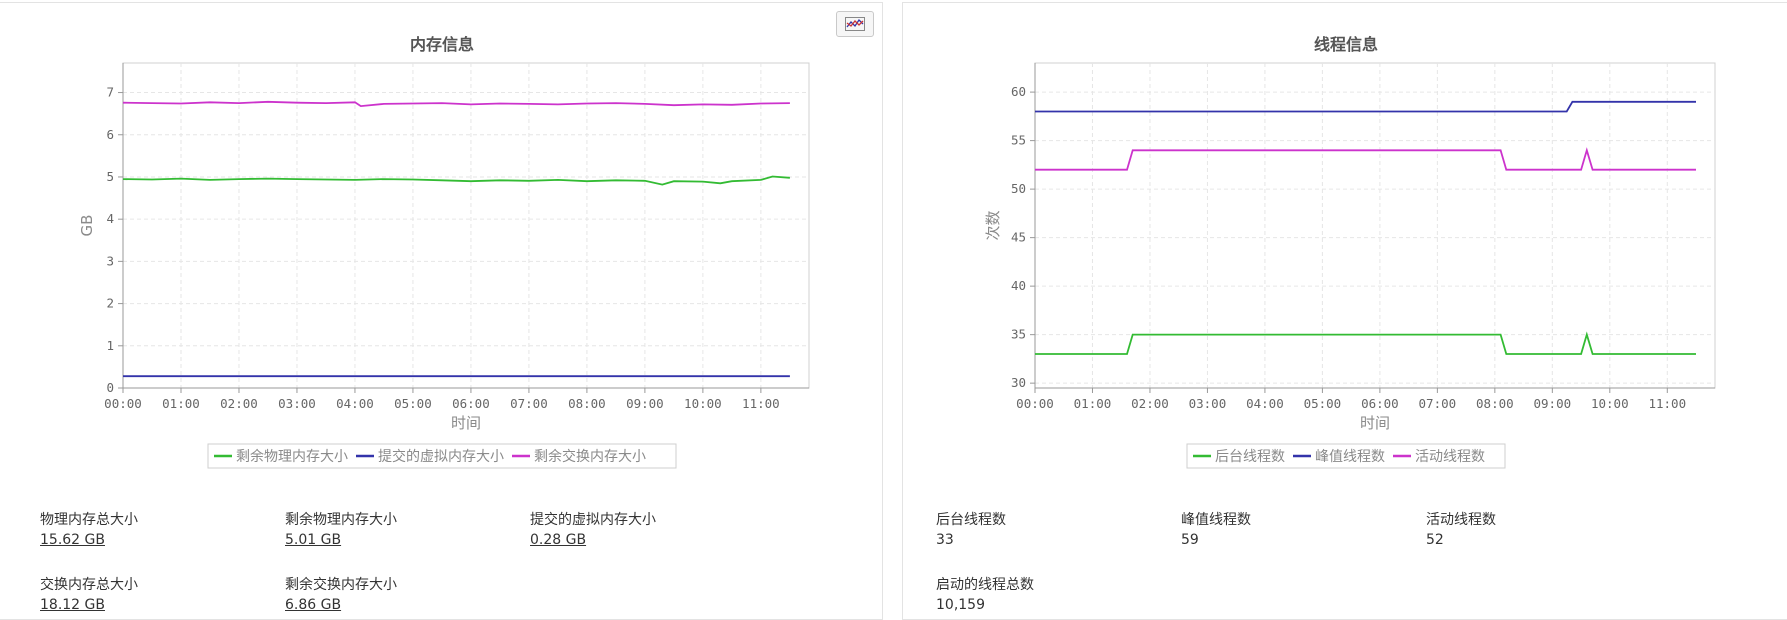 This screenshot has height=620, width=1787. I want to click on stat-label: 剩余物理内存大小, so click(341, 520).